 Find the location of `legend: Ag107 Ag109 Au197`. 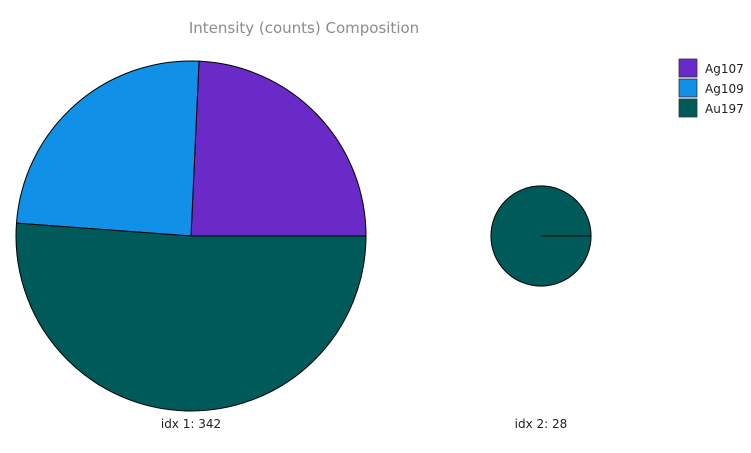

legend: Ag107 Ag109 Au197 is located at coordinates (711, 88).